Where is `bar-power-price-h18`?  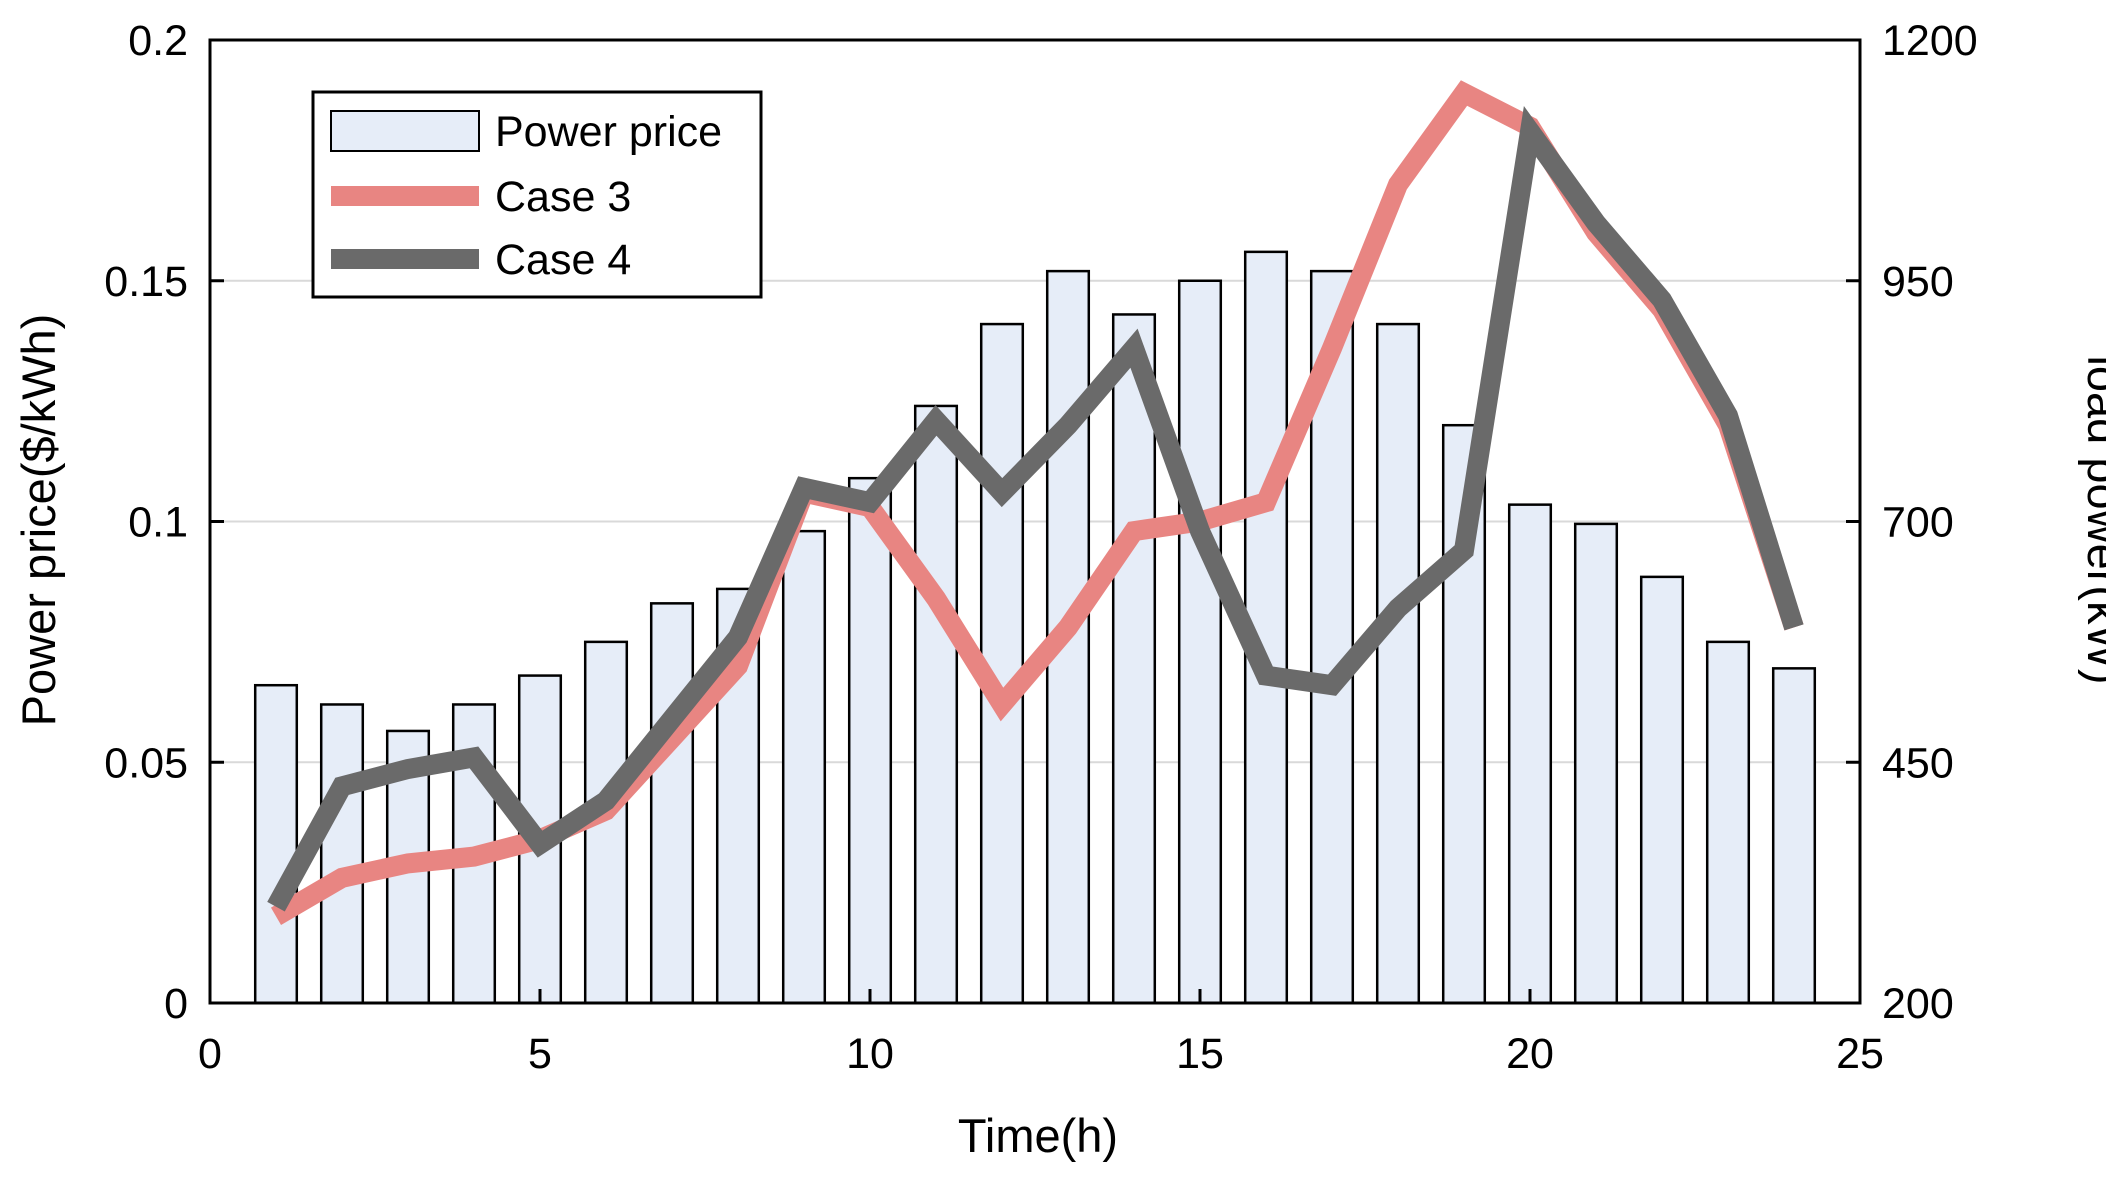
bar-power-price-h18 is located at coordinates (1398, 663).